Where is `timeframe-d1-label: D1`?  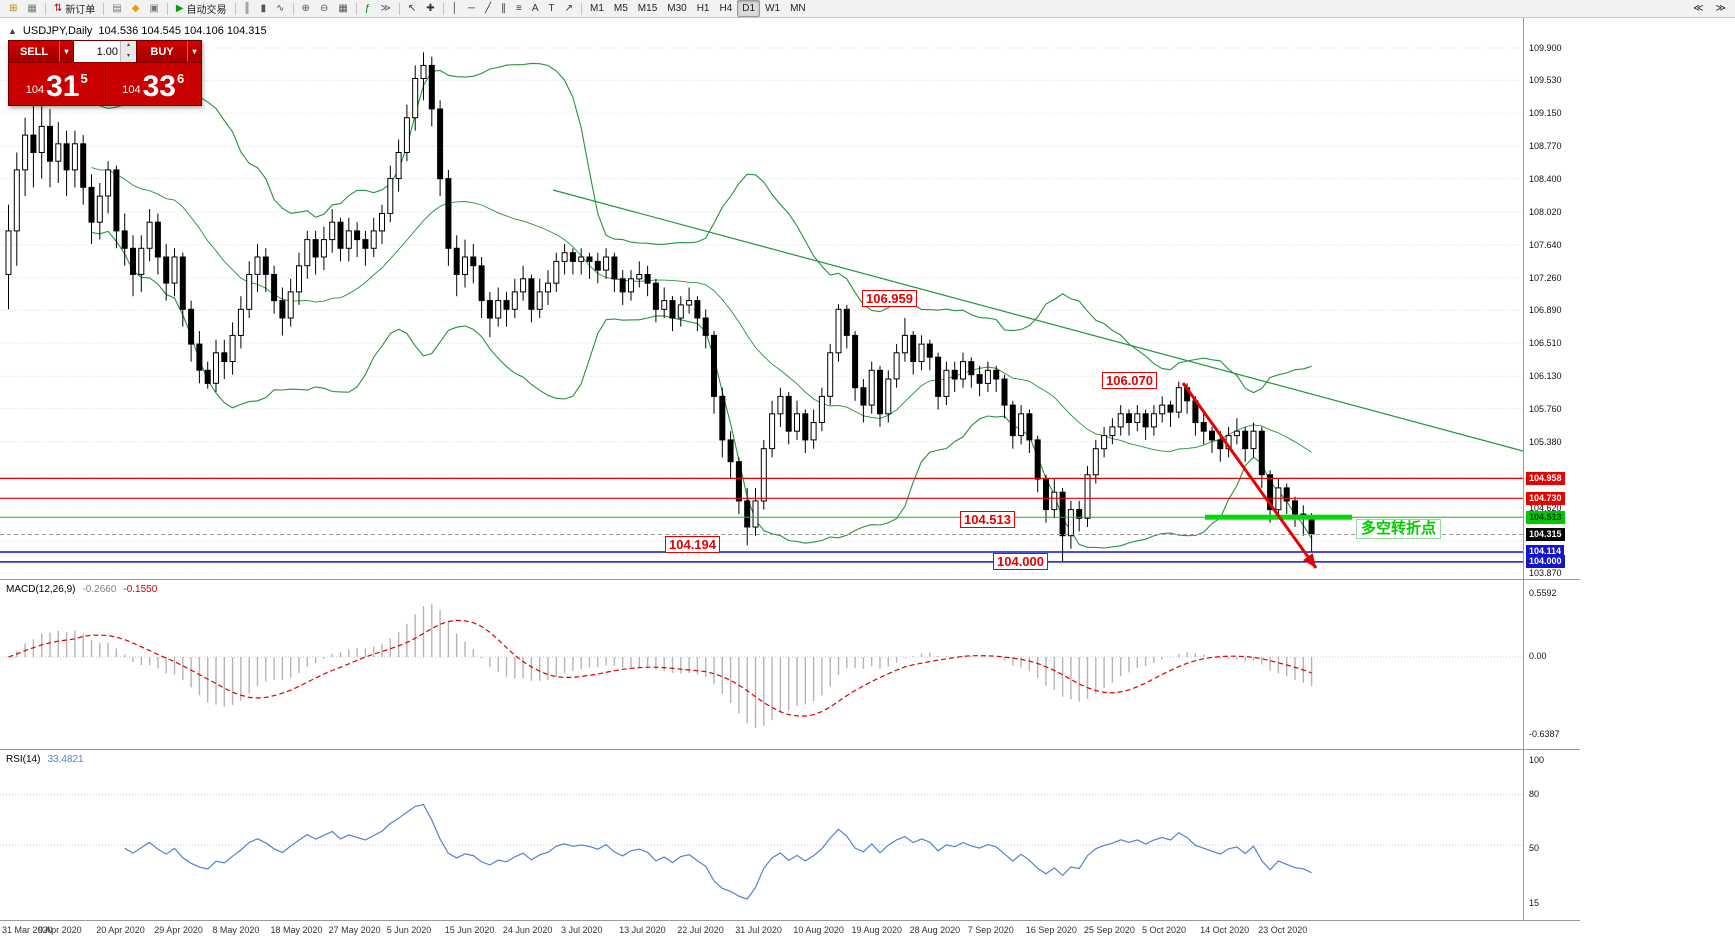
timeframe-d1-label: D1 is located at coordinates (749, 8).